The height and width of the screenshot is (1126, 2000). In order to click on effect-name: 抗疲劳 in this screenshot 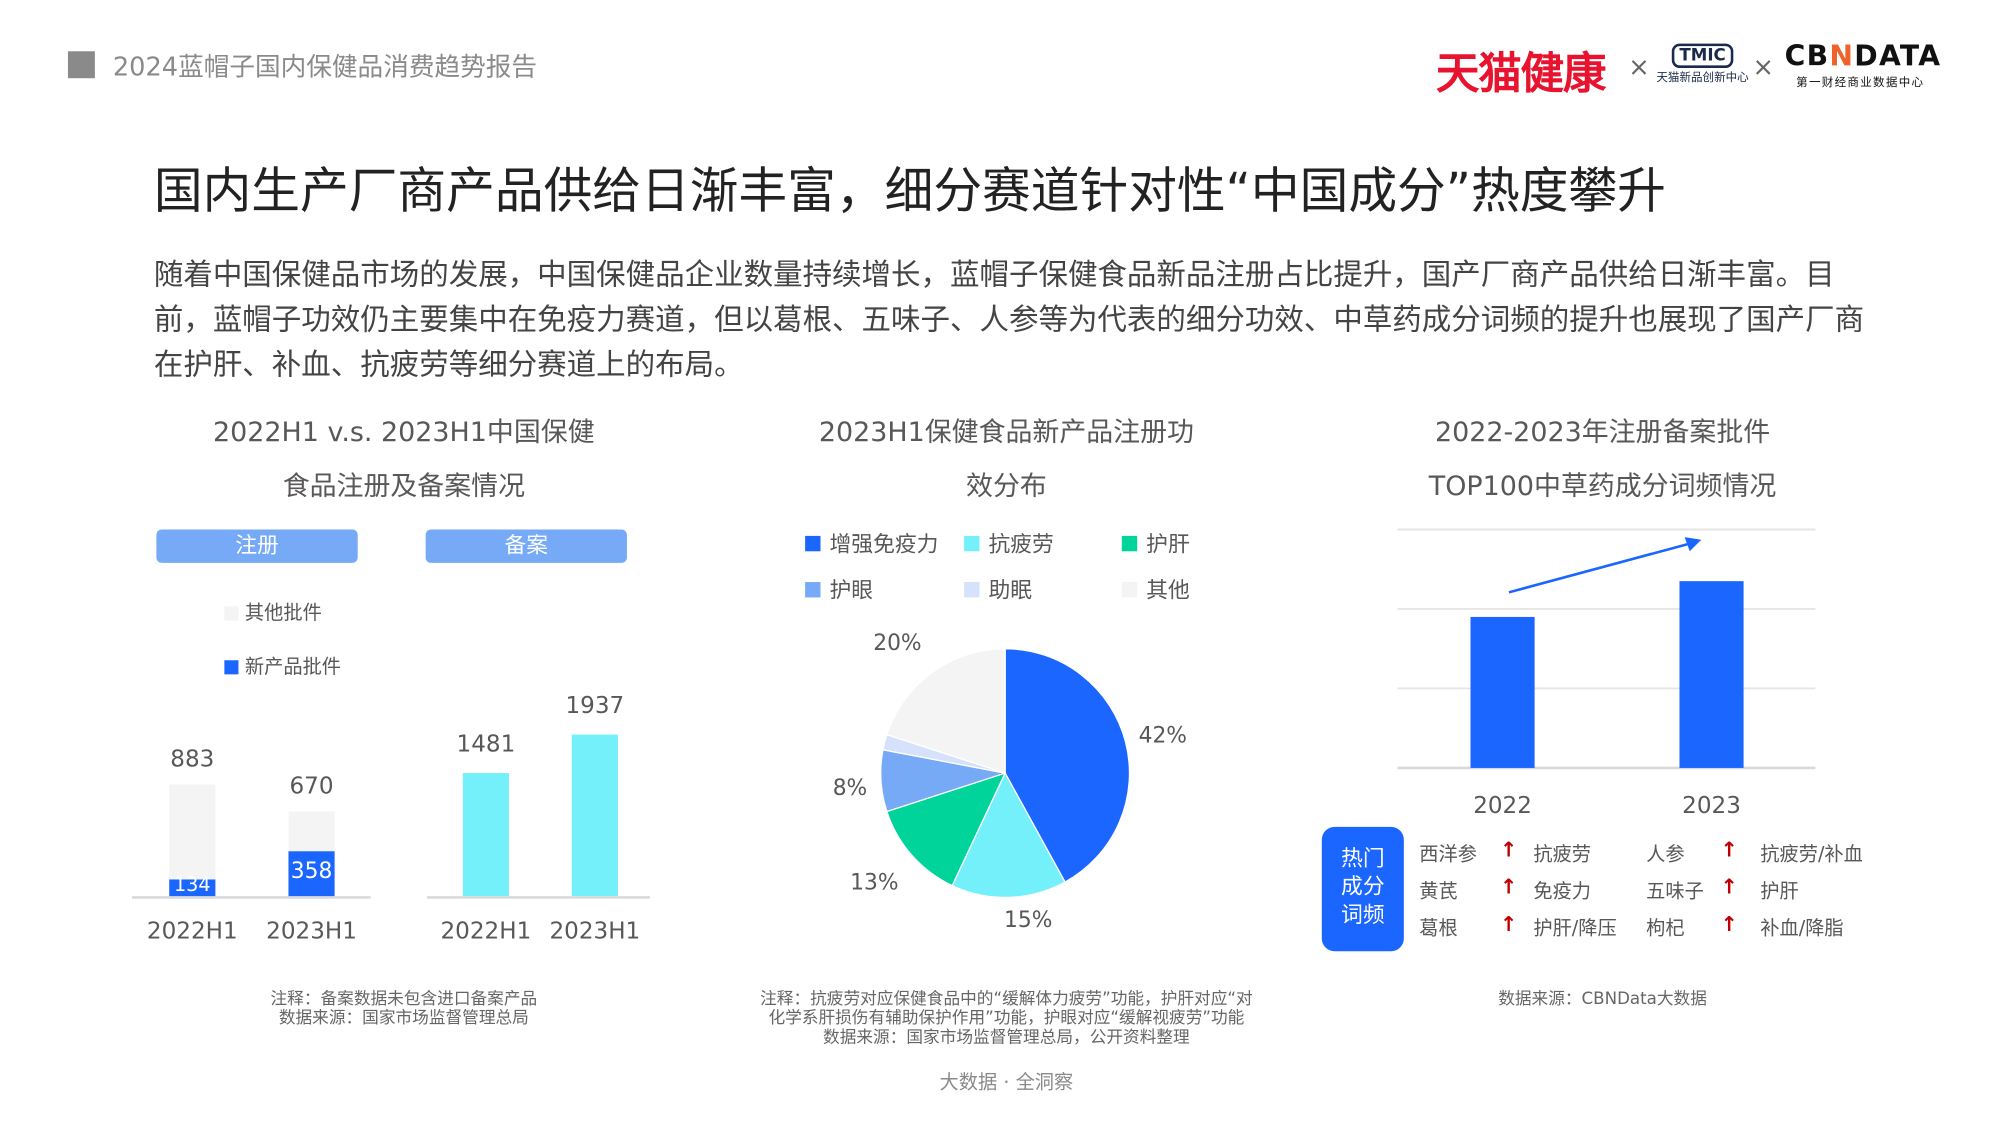, I will do `click(1562, 854)`.